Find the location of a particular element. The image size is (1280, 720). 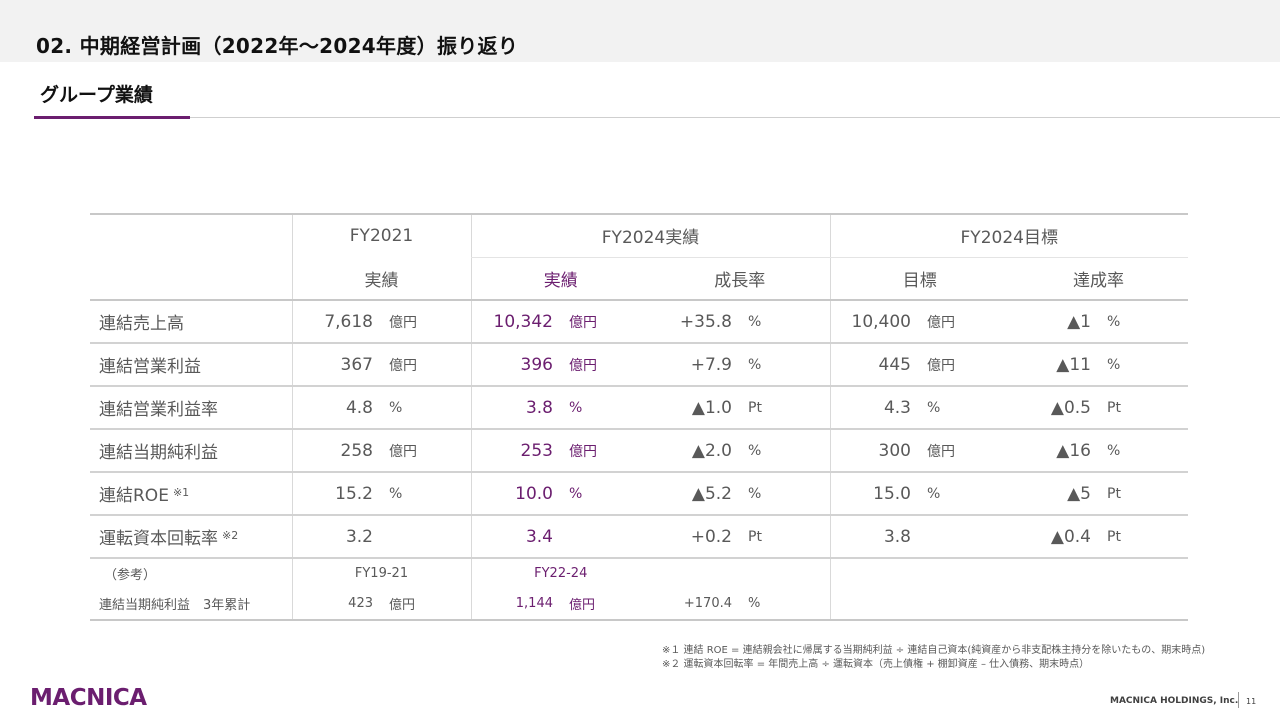

reference-row-label: 連結当期純利益 3年累計 is located at coordinates (191, 604).